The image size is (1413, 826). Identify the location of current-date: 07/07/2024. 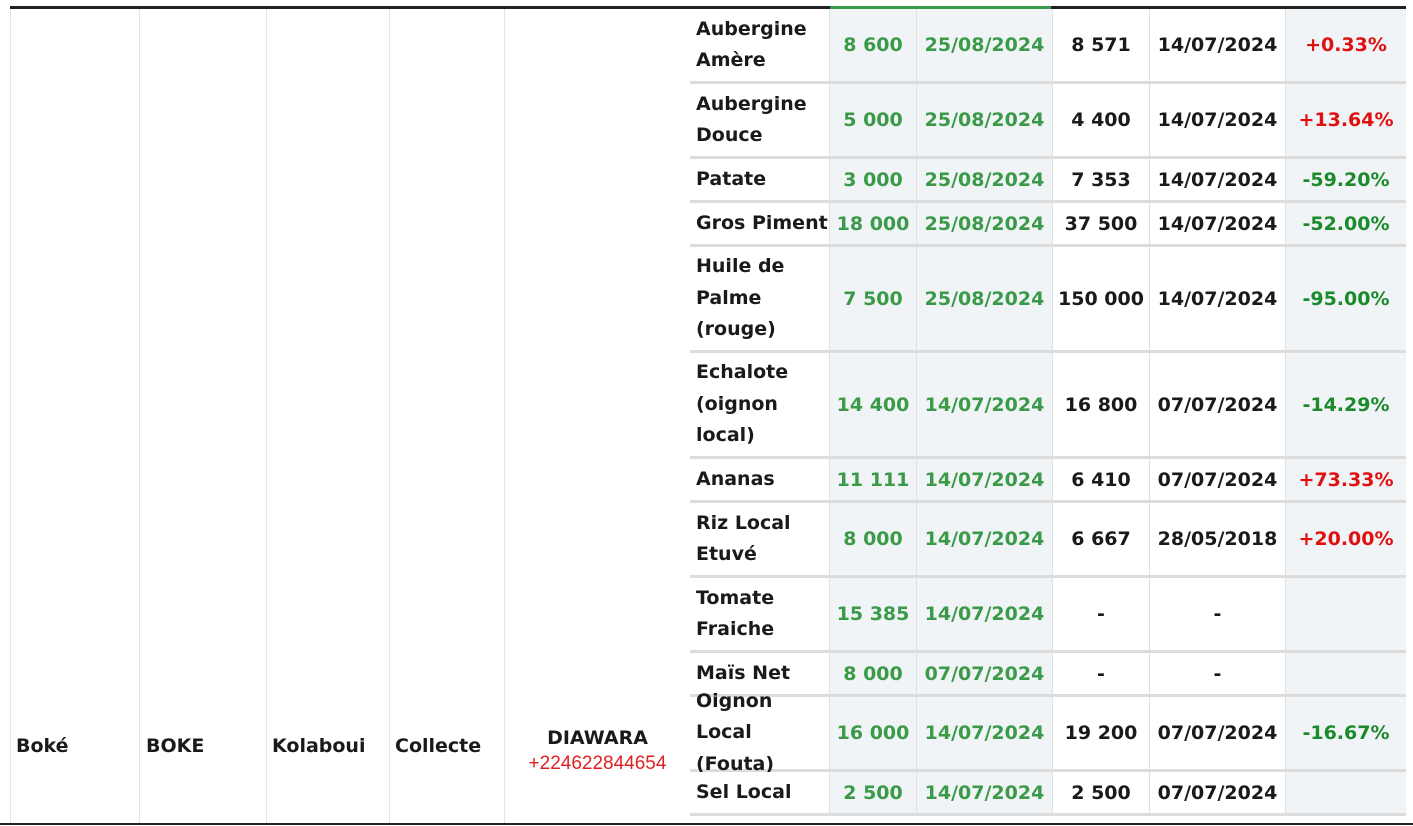
(984, 673).